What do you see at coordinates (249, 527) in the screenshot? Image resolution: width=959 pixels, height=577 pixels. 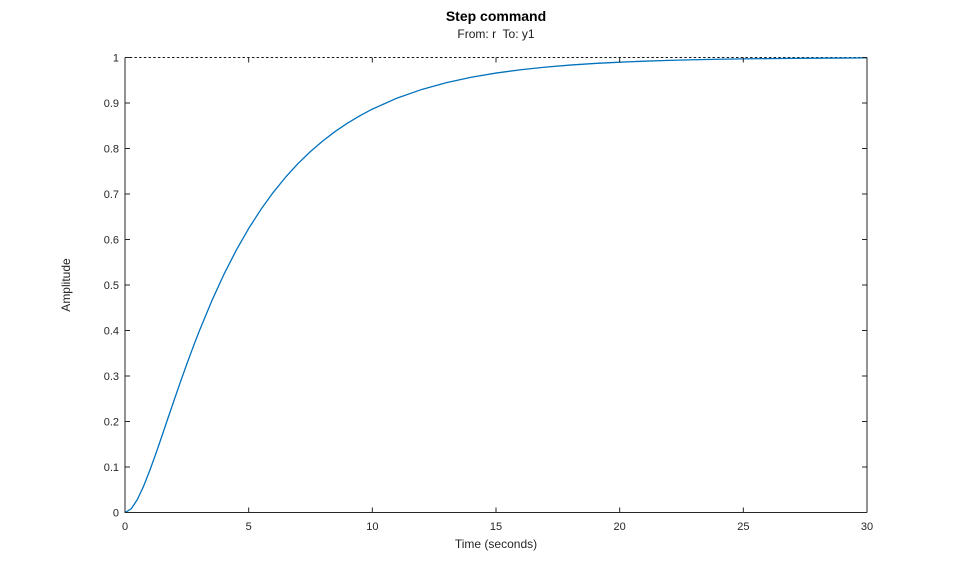 I see `x-tick-label: 5` at bounding box center [249, 527].